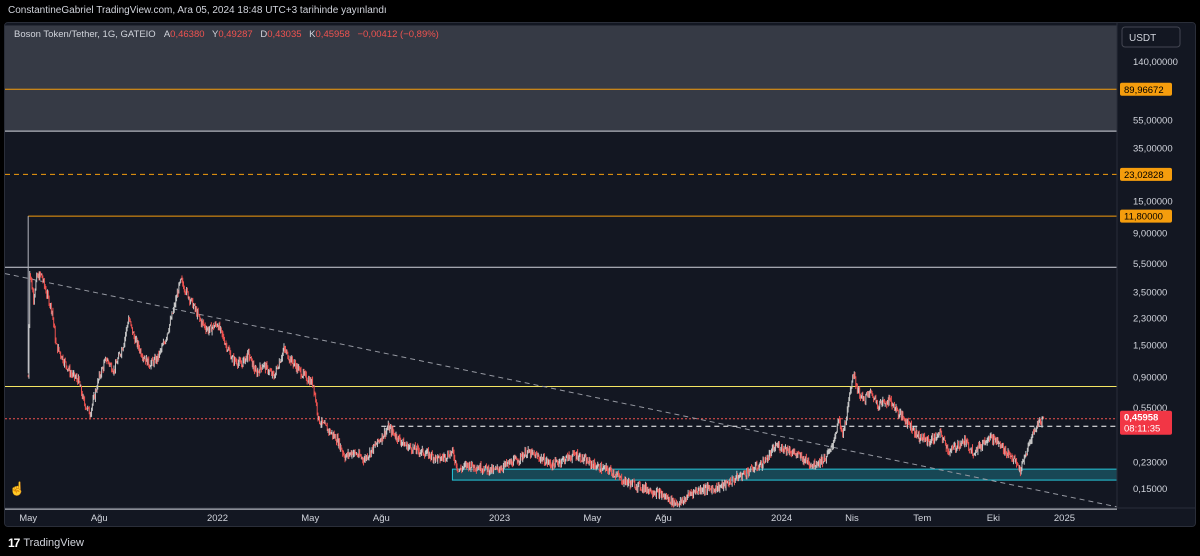 The width and height of the screenshot is (1200, 556). I want to click on legend-close-value: 0,45958, so click(333, 34).